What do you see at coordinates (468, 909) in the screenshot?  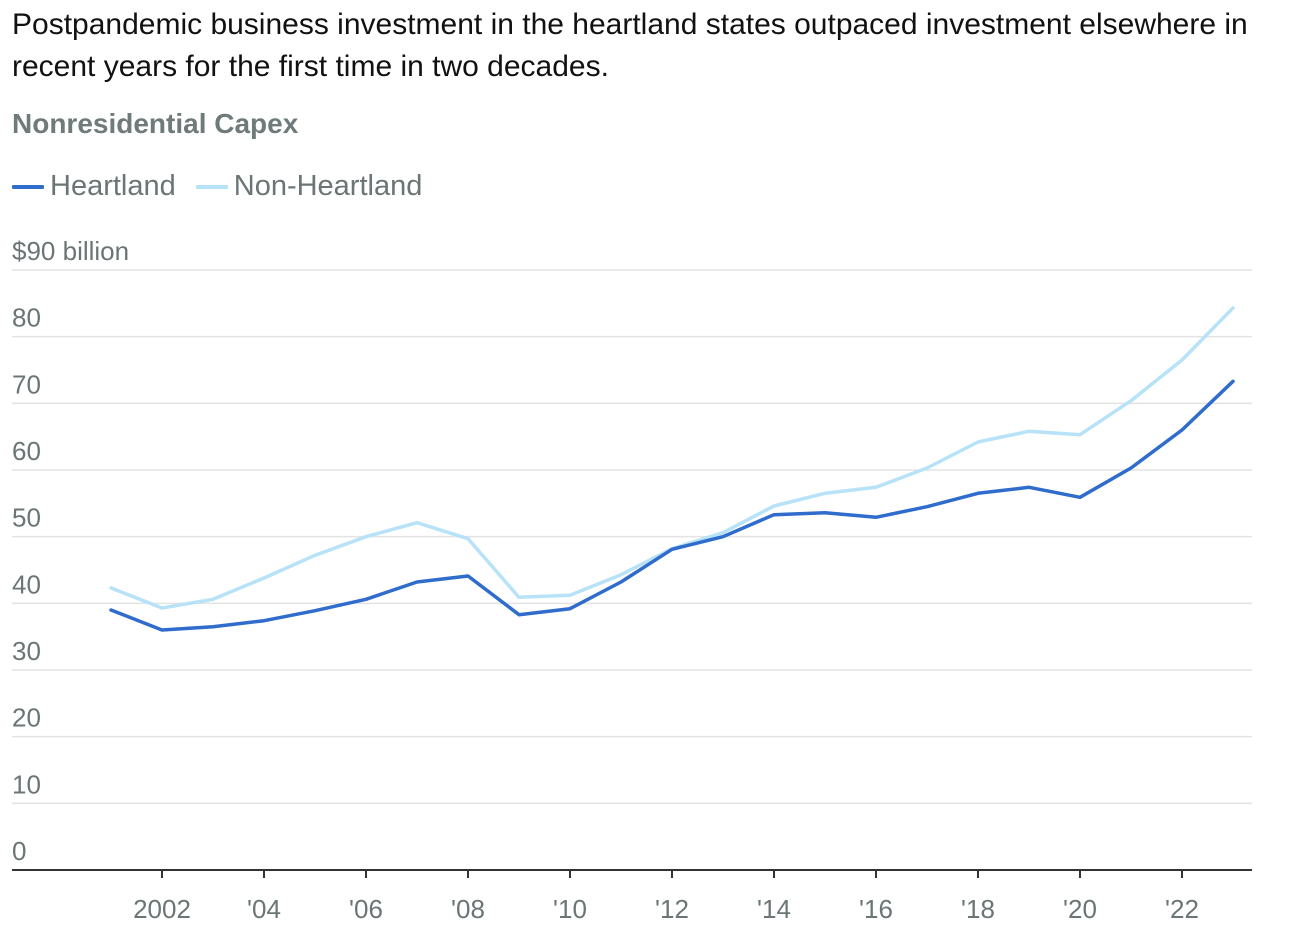 I see `x-tick-label: '08` at bounding box center [468, 909].